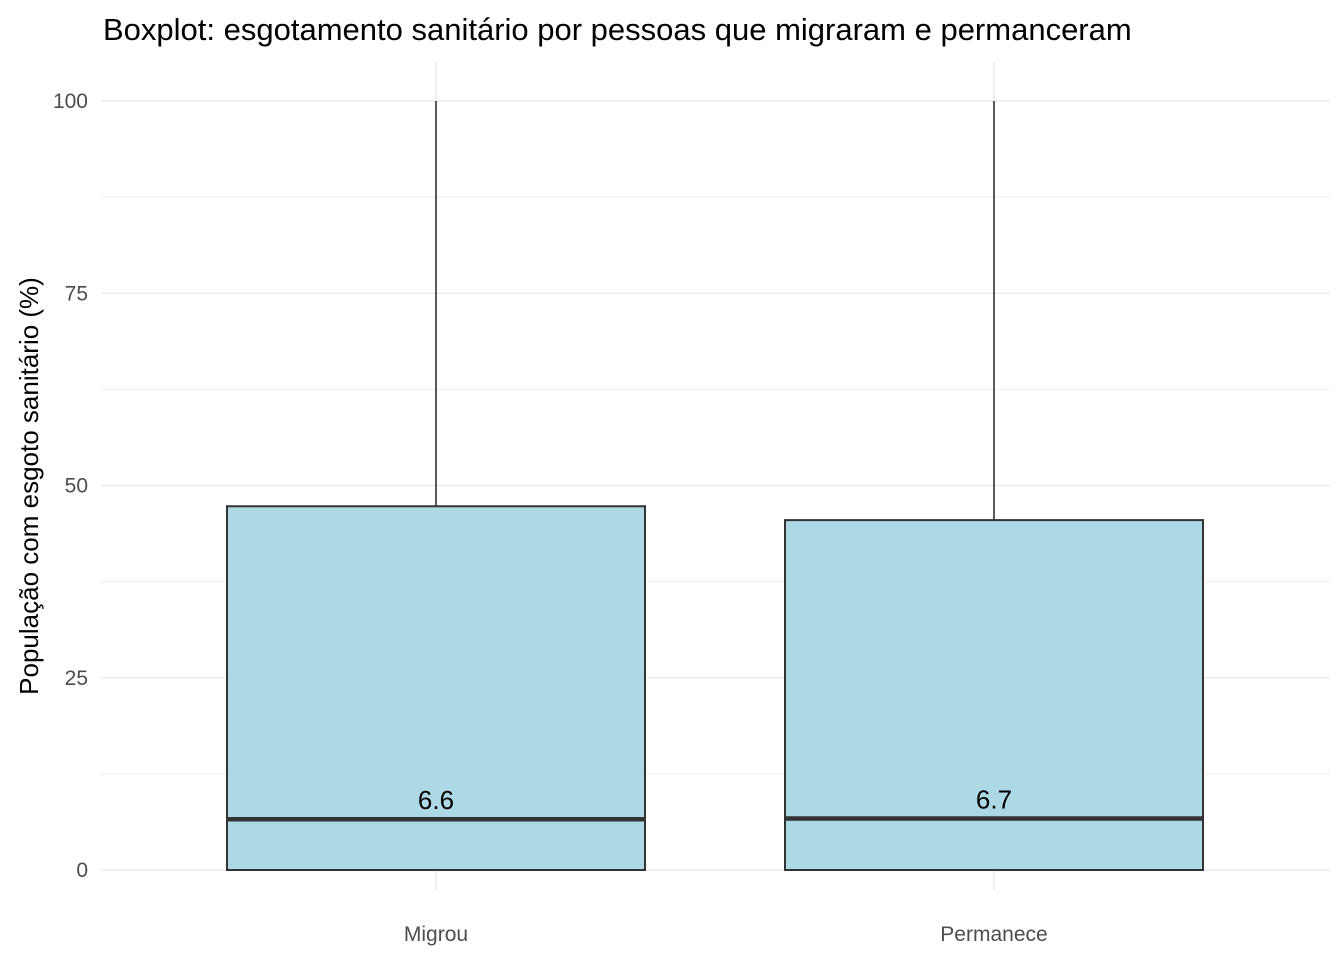 Image resolution: width=1344 pixels, height=965 pixels. I want to click on median-label: 6.6, so click(436, 800).